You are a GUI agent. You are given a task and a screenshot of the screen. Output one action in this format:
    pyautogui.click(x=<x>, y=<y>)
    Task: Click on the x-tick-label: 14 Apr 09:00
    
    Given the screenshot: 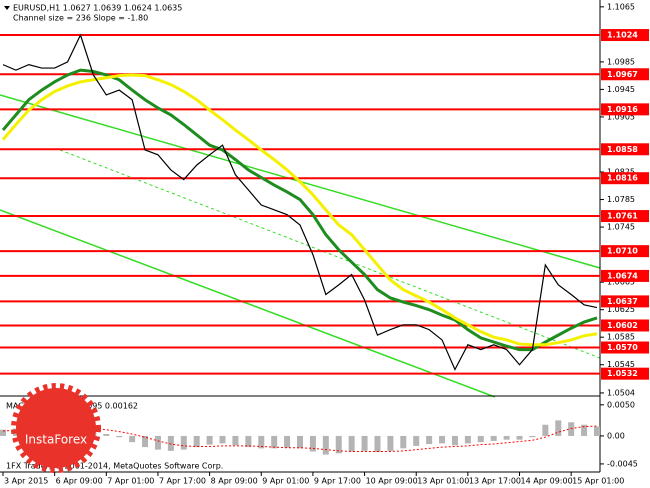 What is the action you would take?
    pyautogui.click(x=547, y=481)
    